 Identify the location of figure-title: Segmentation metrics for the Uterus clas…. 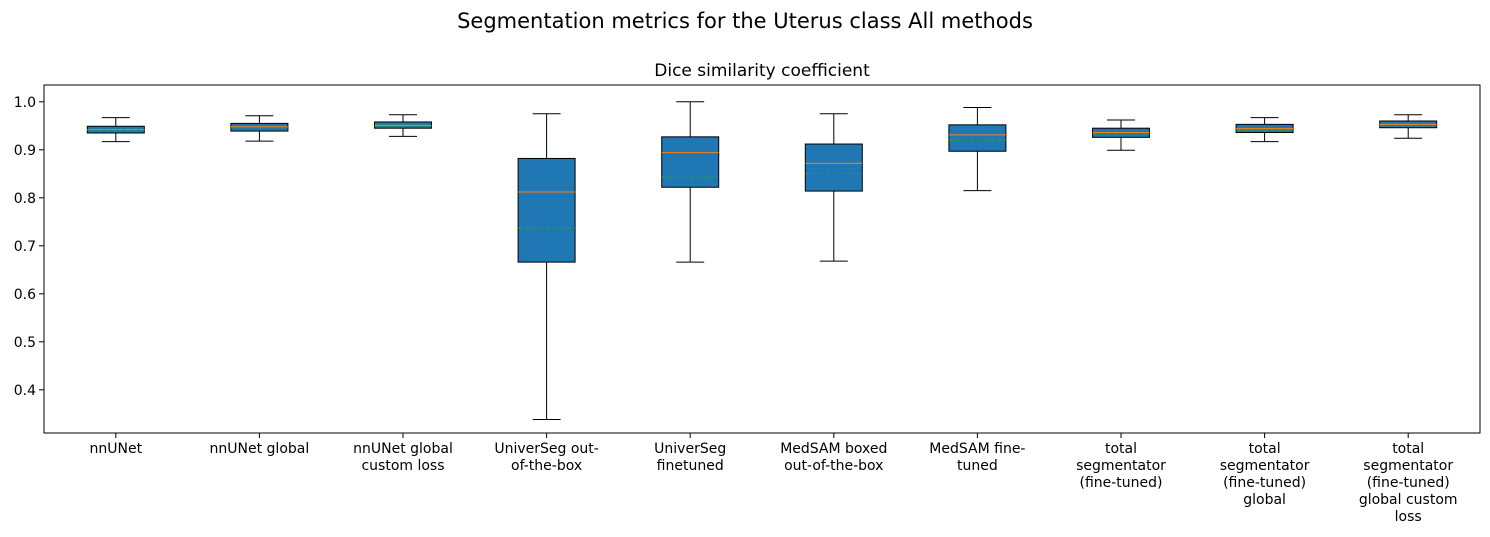
(745, 21).